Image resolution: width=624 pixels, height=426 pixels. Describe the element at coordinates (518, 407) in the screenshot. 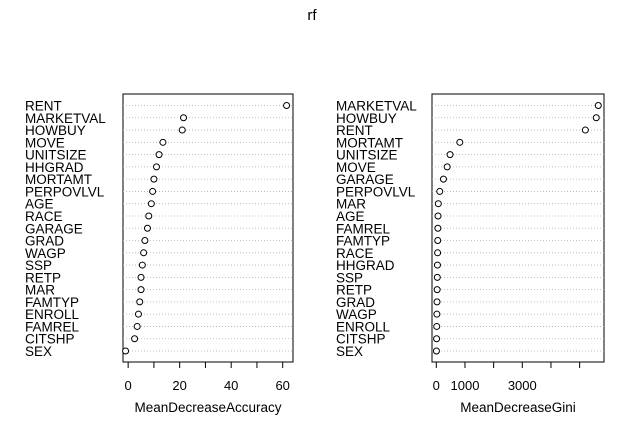

I see `x-axis-label: MeanDecreaseGini` at that location.